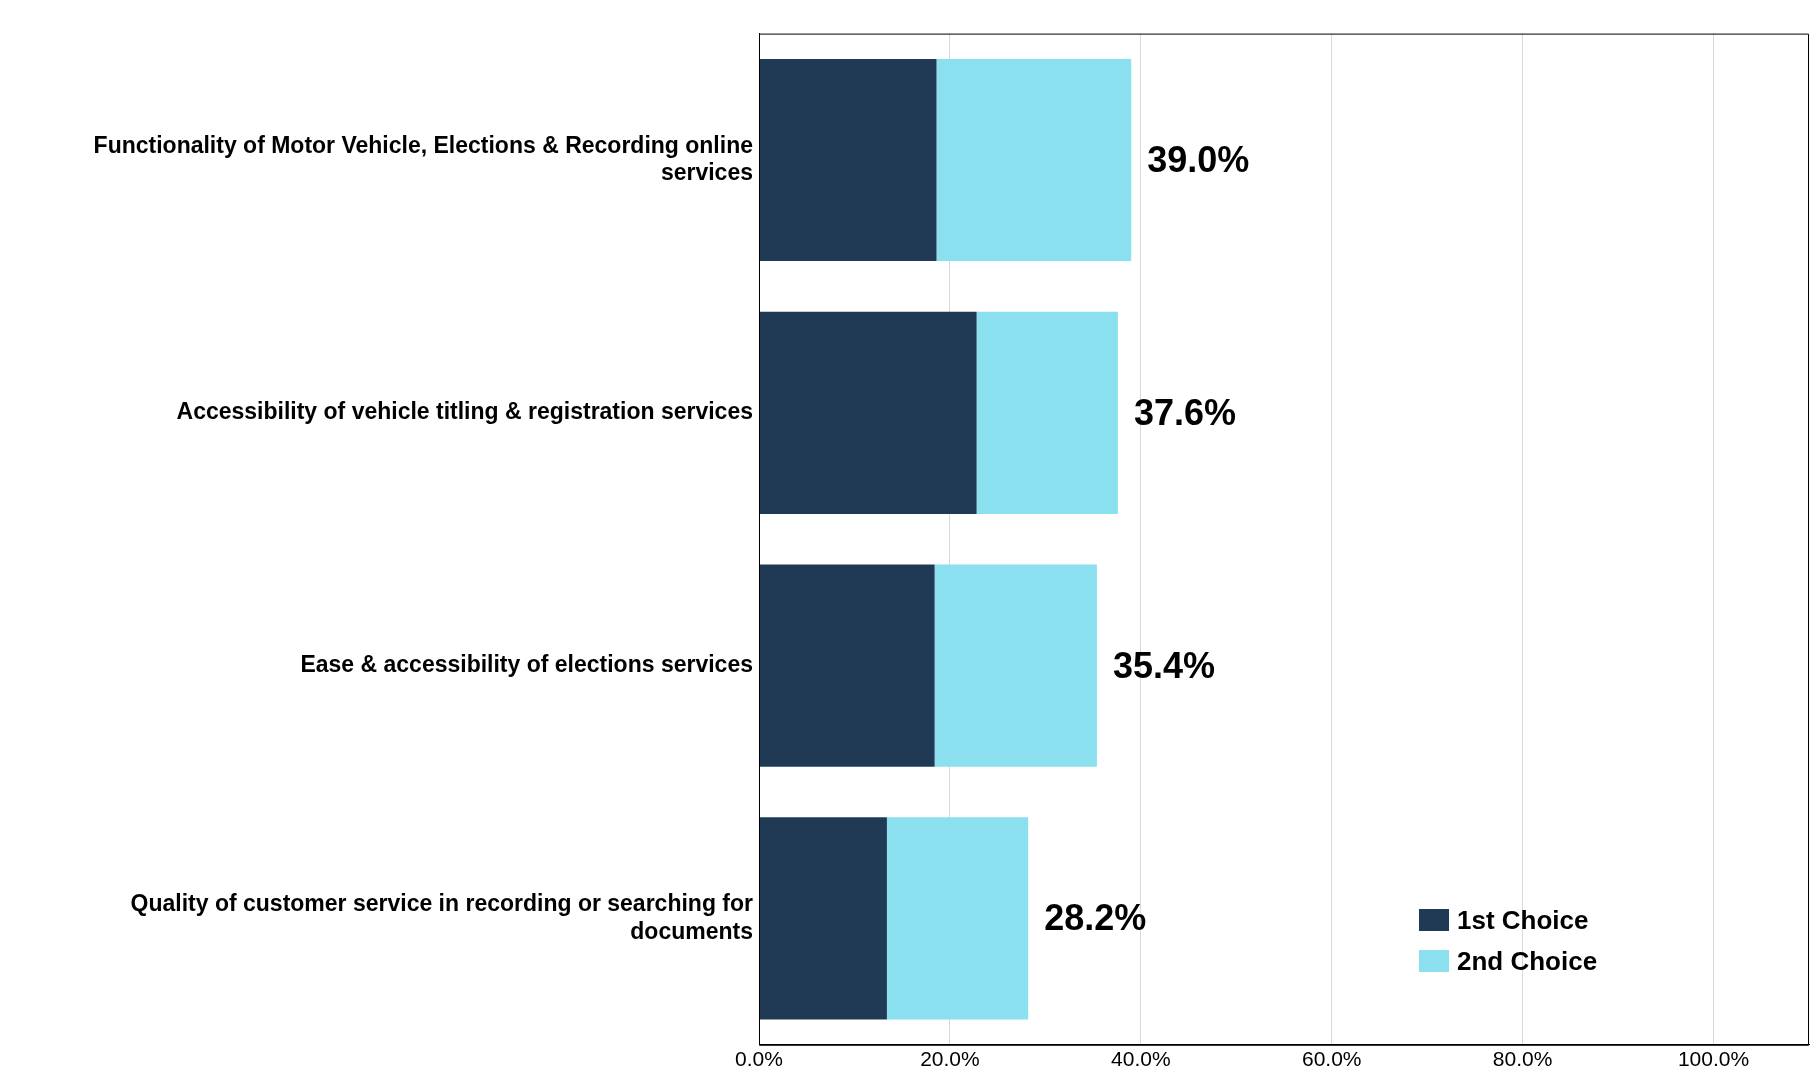 This screenshot has width=1812, height=1084. I want to click on x-tick-label: 20.0%, so click(950, 1059).